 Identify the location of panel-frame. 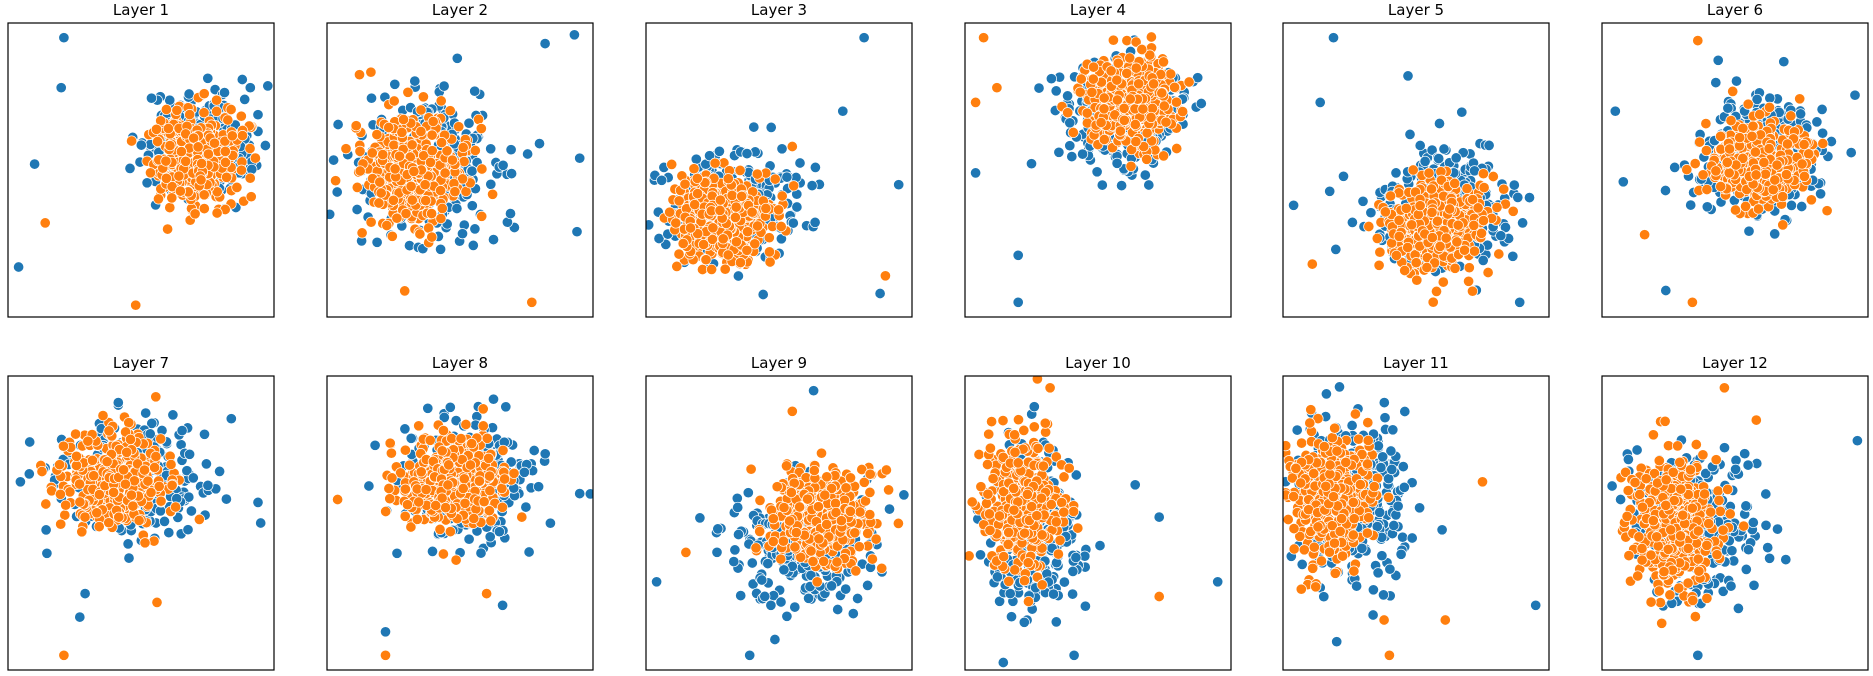
(779, 170).